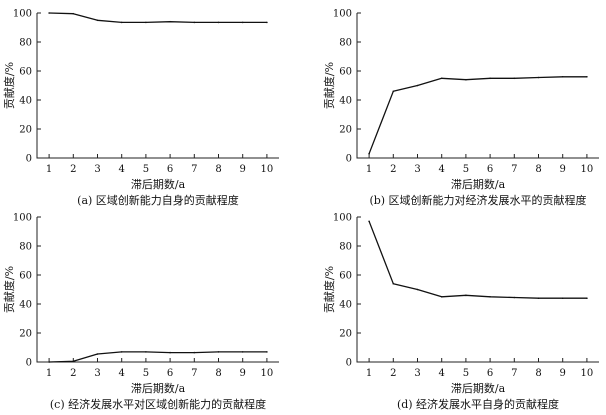  What do you see at coordinates (477, 200) in the screenshot?
I see `panel-caption: (b) 区域创新能力对经济发展水平的贡献程度` at bounding box center [477, 200].